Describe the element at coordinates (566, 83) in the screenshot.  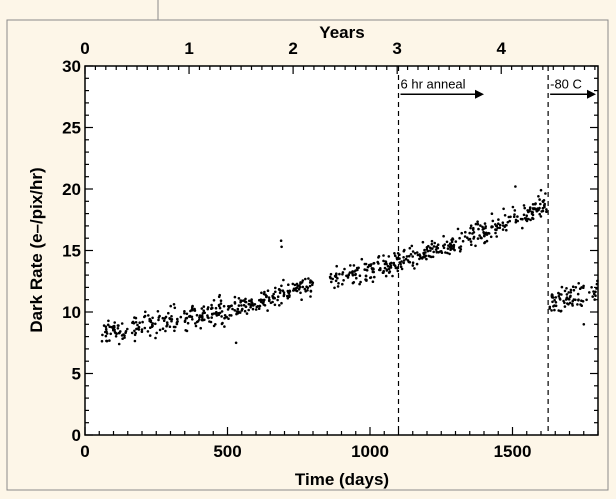
I see `annotation-label: -80 C` at that location.